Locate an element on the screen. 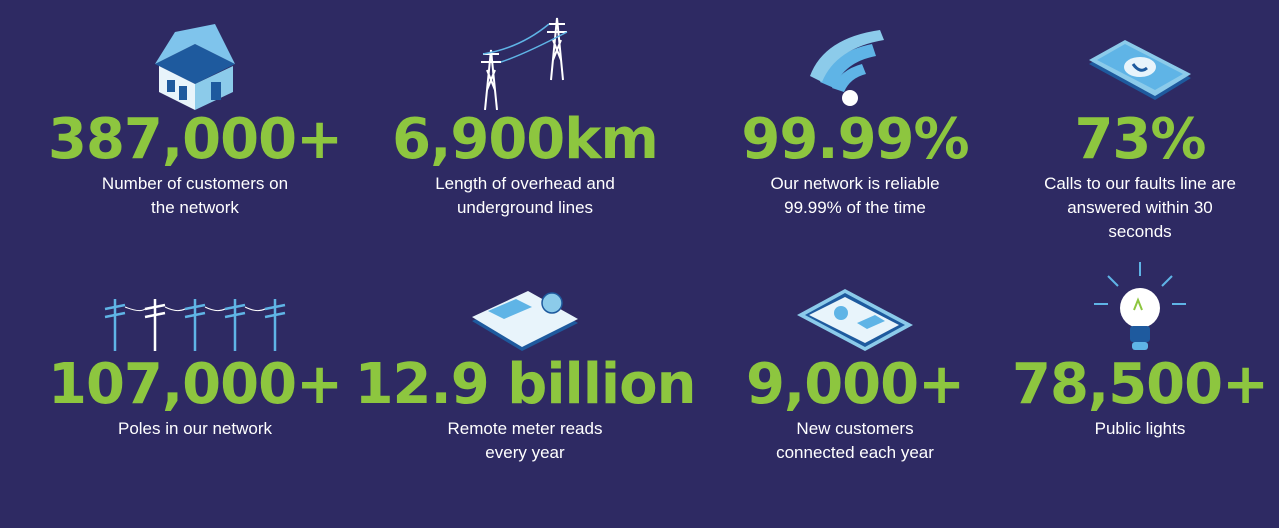  stat-label: Length of overhead and underground lines is located at coordinates (525, 195).